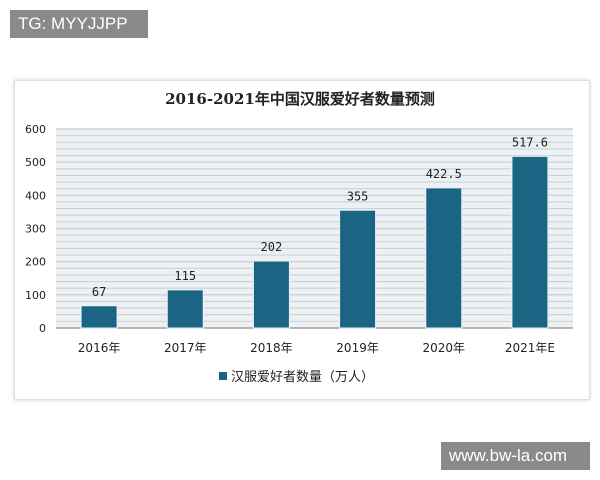 The image size is (600, 480). Describe the element at coordinates (515, 456) in the screenshot. I see `watermark-bottom-right: www.bw-la.com` at that location.